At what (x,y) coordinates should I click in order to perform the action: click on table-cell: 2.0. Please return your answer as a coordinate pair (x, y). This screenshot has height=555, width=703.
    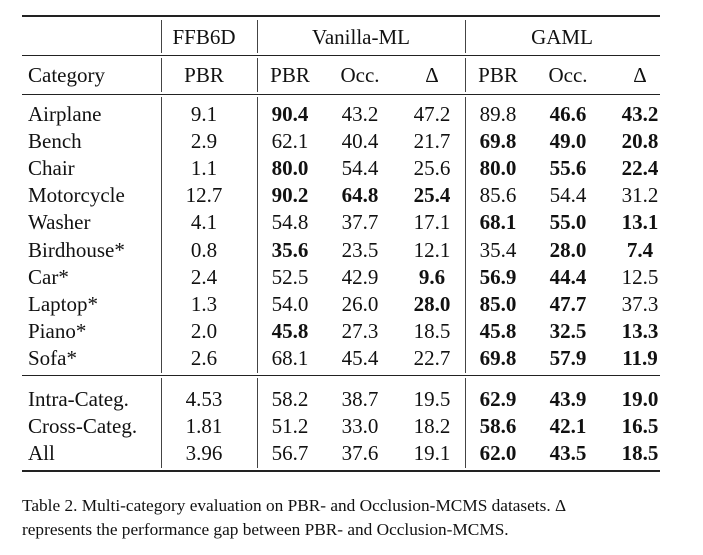
    Looking at the image, I should click on (204, 330).